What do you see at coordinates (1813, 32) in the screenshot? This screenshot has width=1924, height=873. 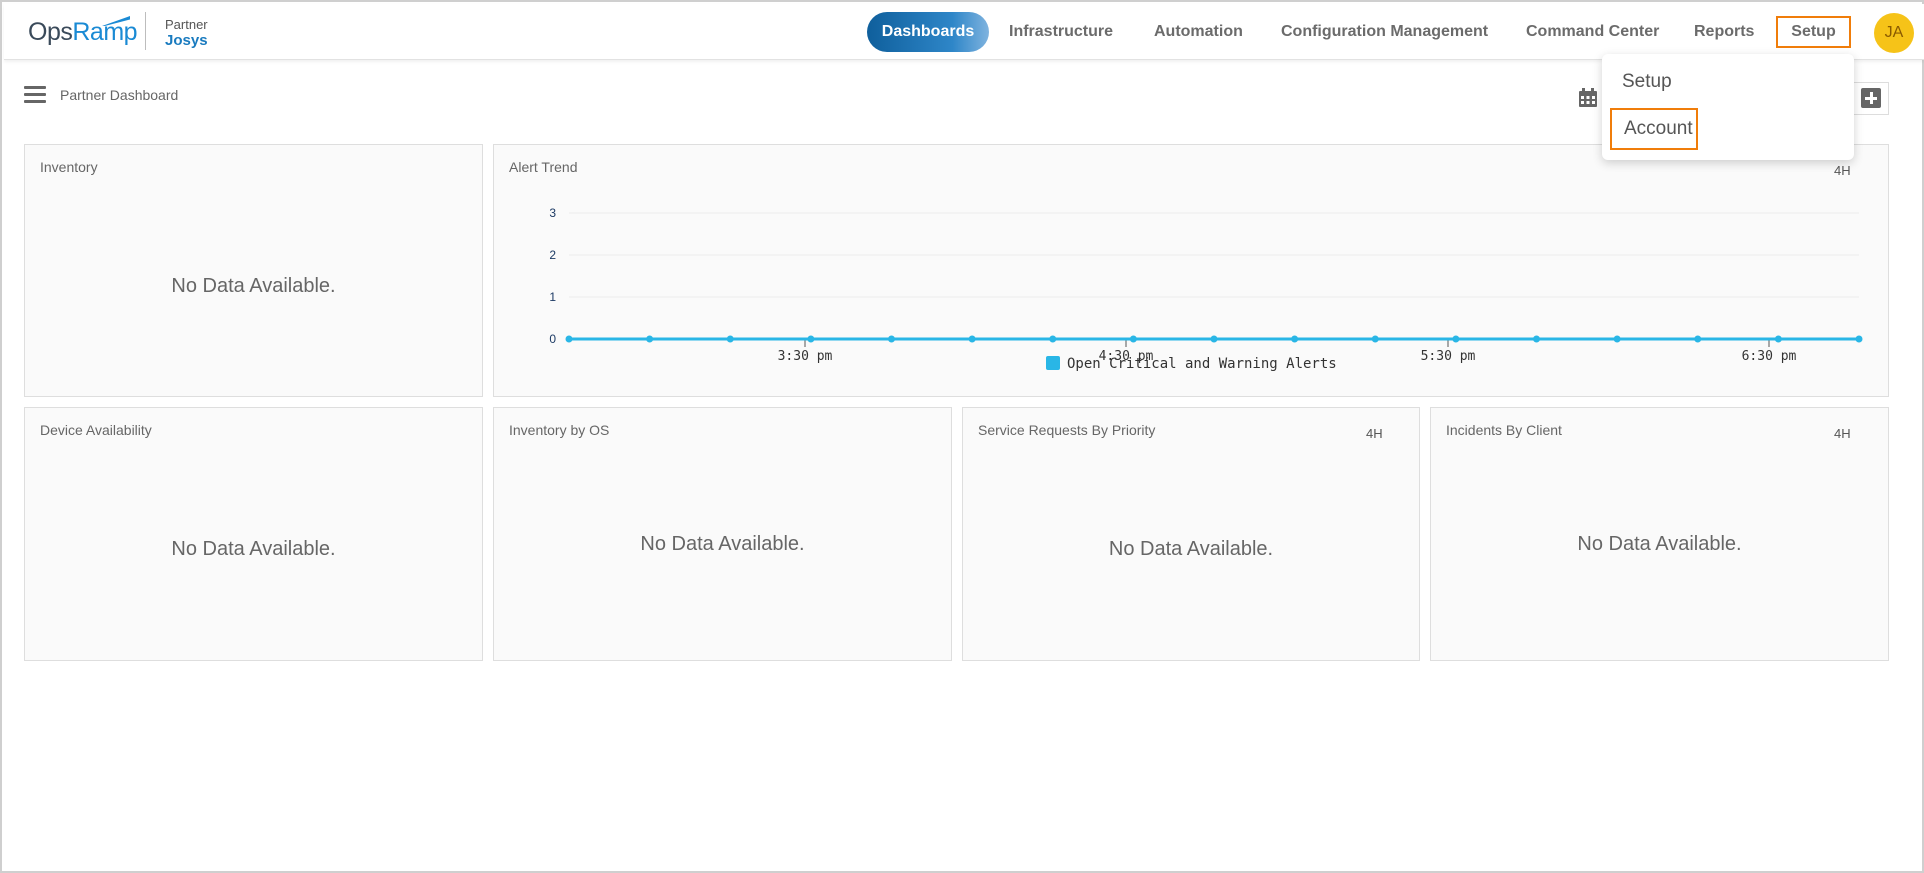 I see `nav-setup: Setup` at bounding box center [1813, 32].